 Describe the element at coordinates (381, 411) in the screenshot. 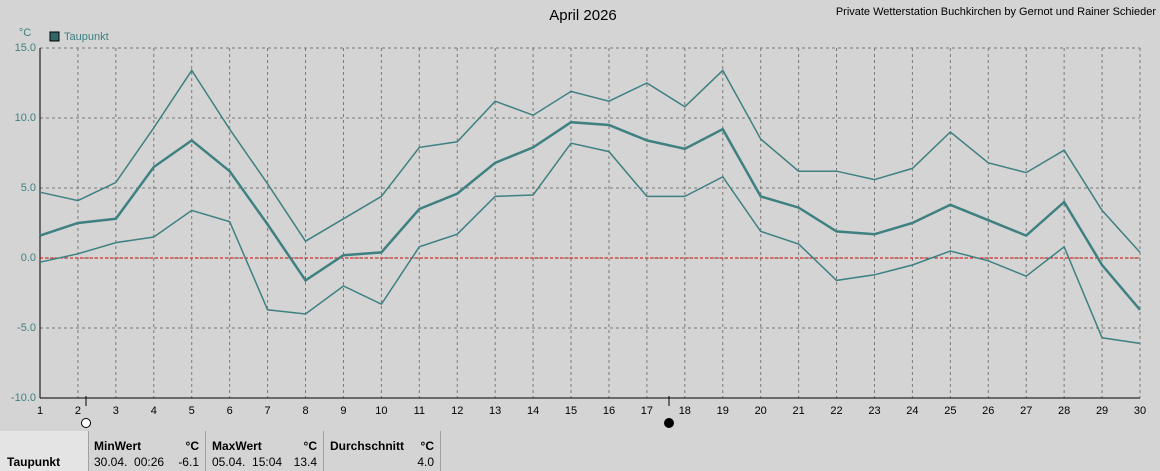

I see `x-tick-label: 10` at that location.